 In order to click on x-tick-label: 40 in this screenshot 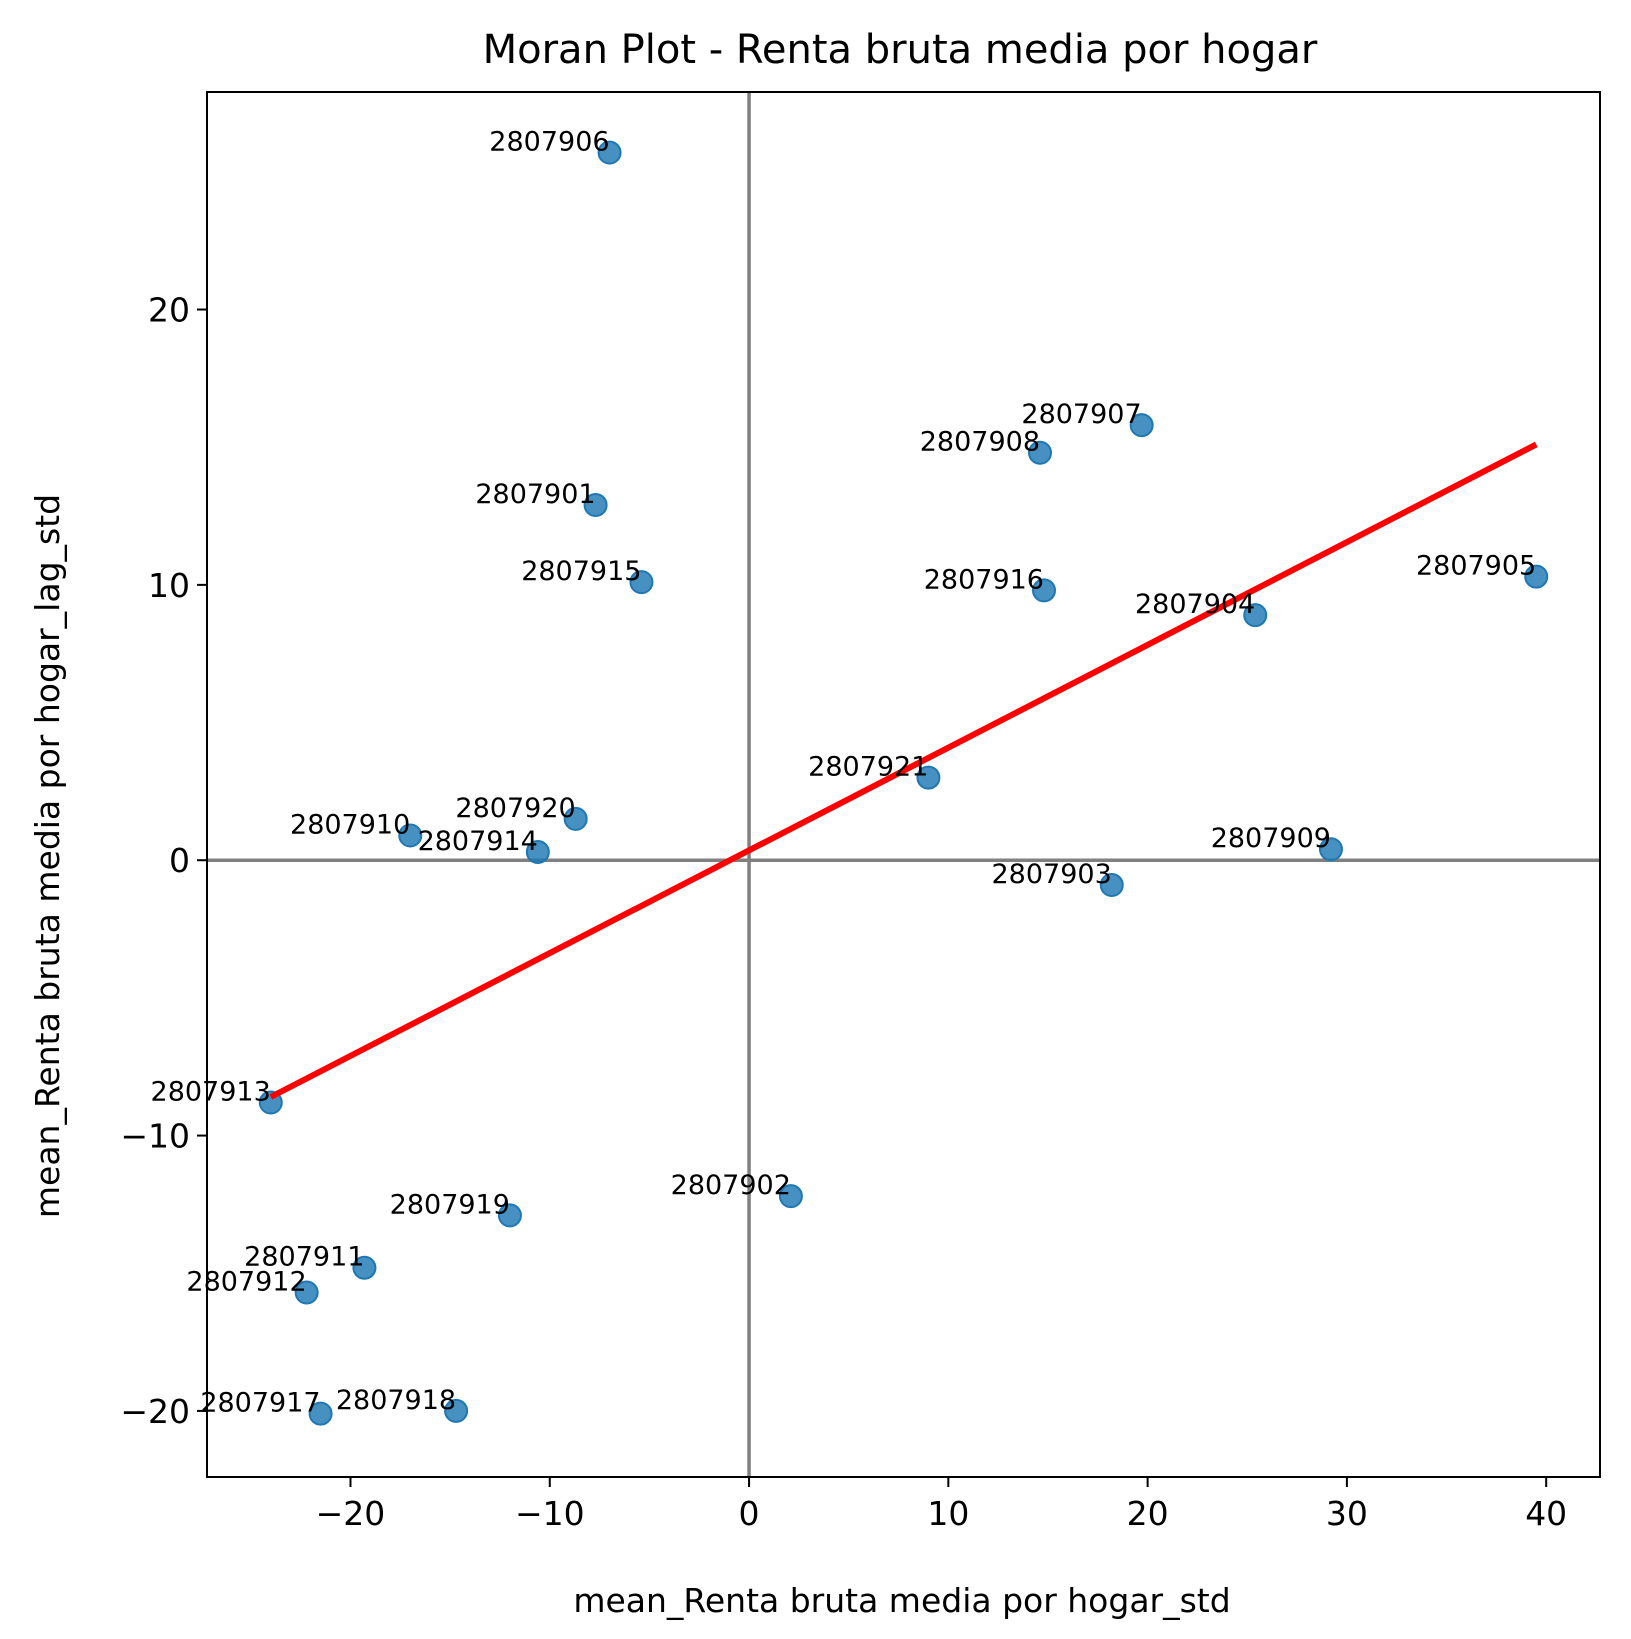, I will do `click(1546, 1513)`.